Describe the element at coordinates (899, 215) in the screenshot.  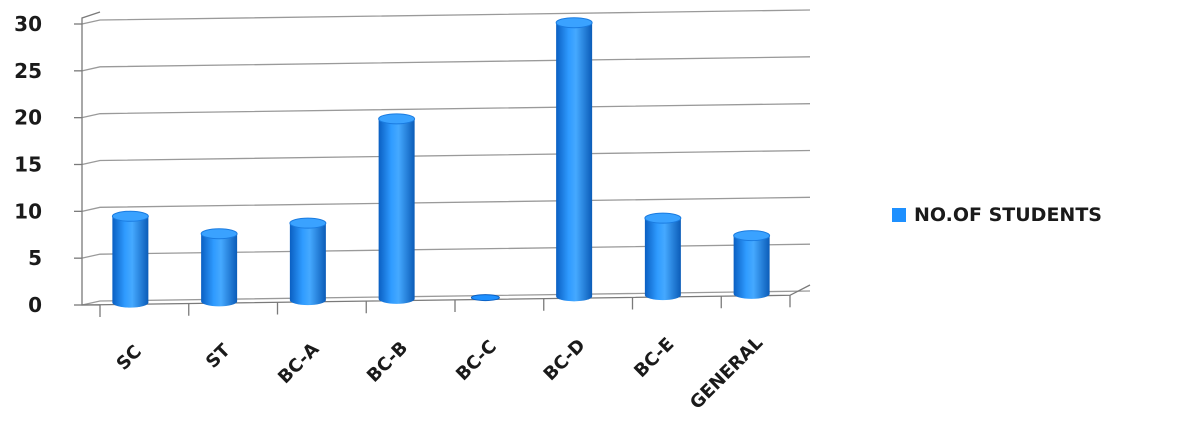
I see `legend-swatch` at that location.